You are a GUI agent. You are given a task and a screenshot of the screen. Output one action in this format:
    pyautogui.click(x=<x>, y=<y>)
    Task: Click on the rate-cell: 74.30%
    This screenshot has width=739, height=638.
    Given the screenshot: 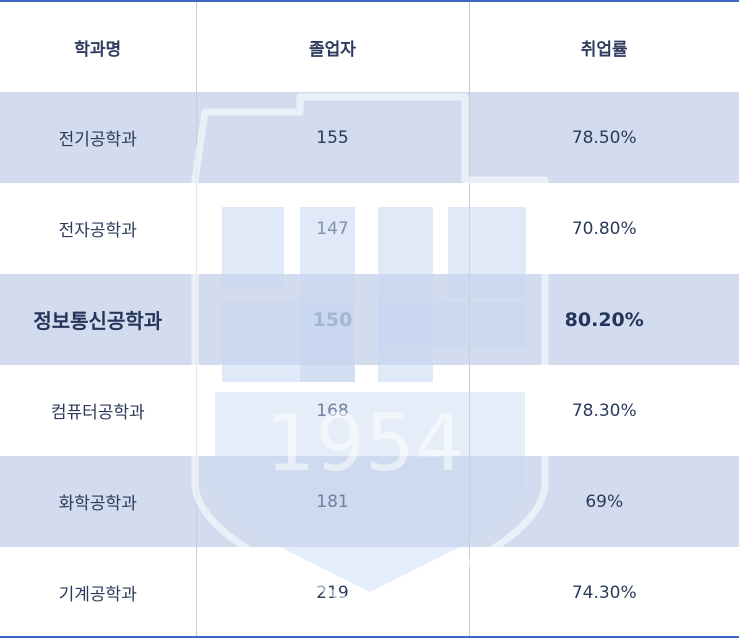 What is the action you would take?
    pyautogui.click(x=603, y=591)
    